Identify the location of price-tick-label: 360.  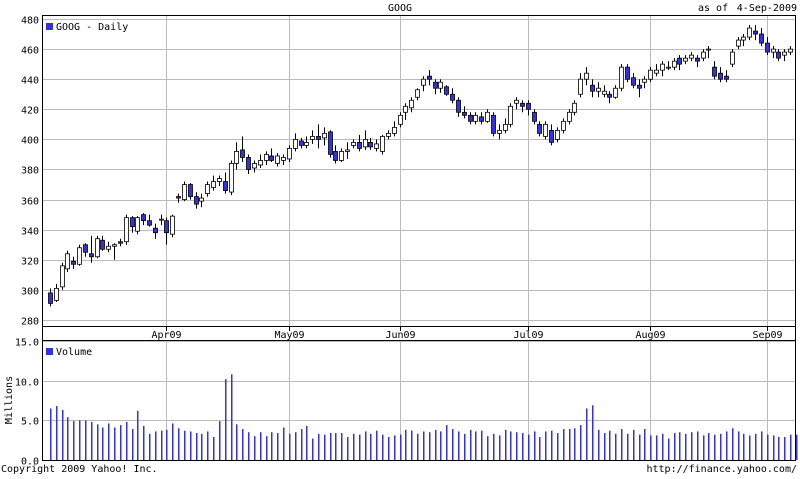
(30, 202).